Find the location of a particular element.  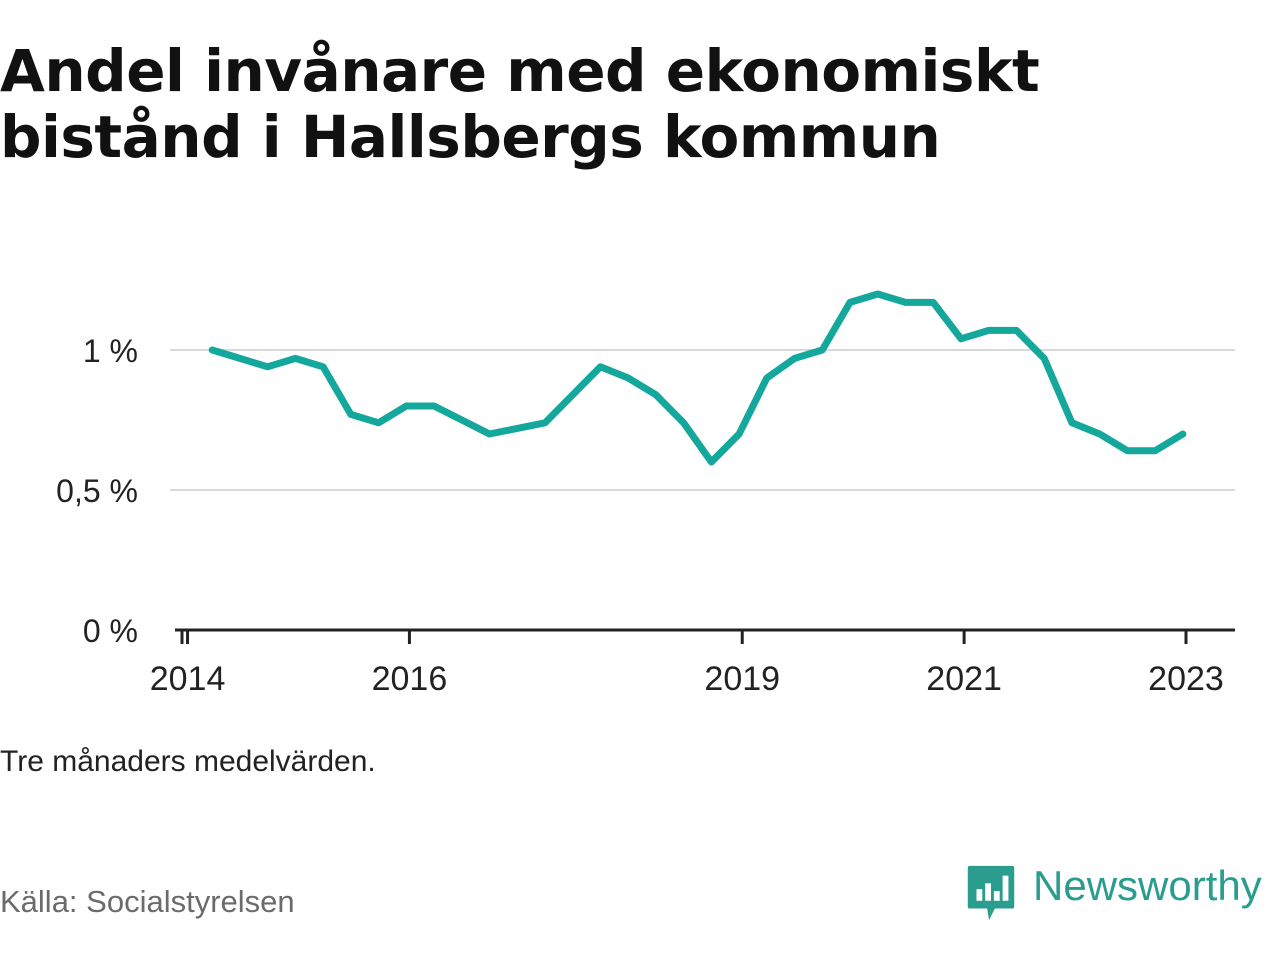

x-tick-label: 2023 is located at coordinates (1186, 679).